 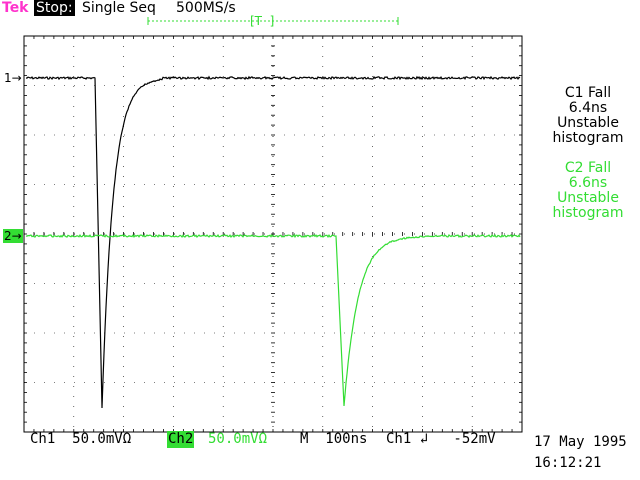 I want to click on capture-time: 16:12:21, so click(x=568, y=463).